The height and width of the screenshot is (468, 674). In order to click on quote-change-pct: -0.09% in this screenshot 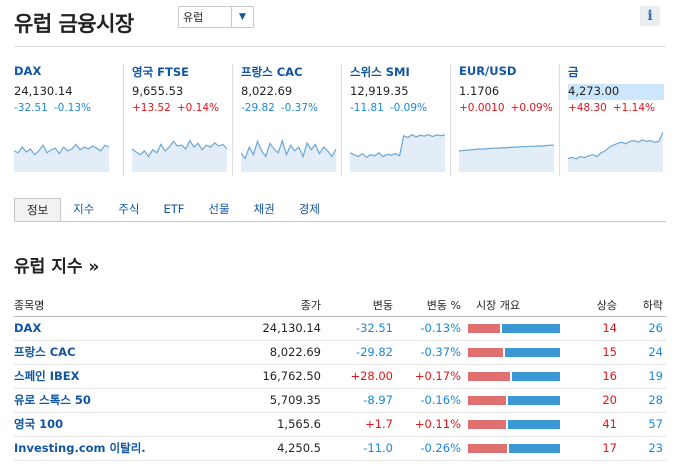, I will do `click(408, 108)`.